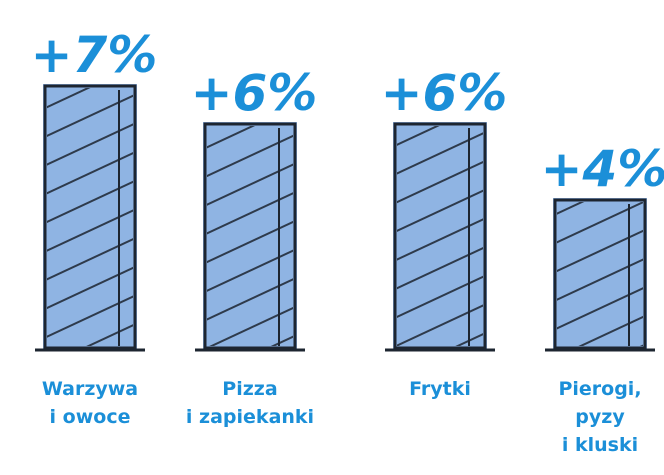 The width and height of the screenshot is (664, 475). Describe the element at coordinates (250, 417) in the screenshot. I see `category-label: i zapiekanki` at that location.